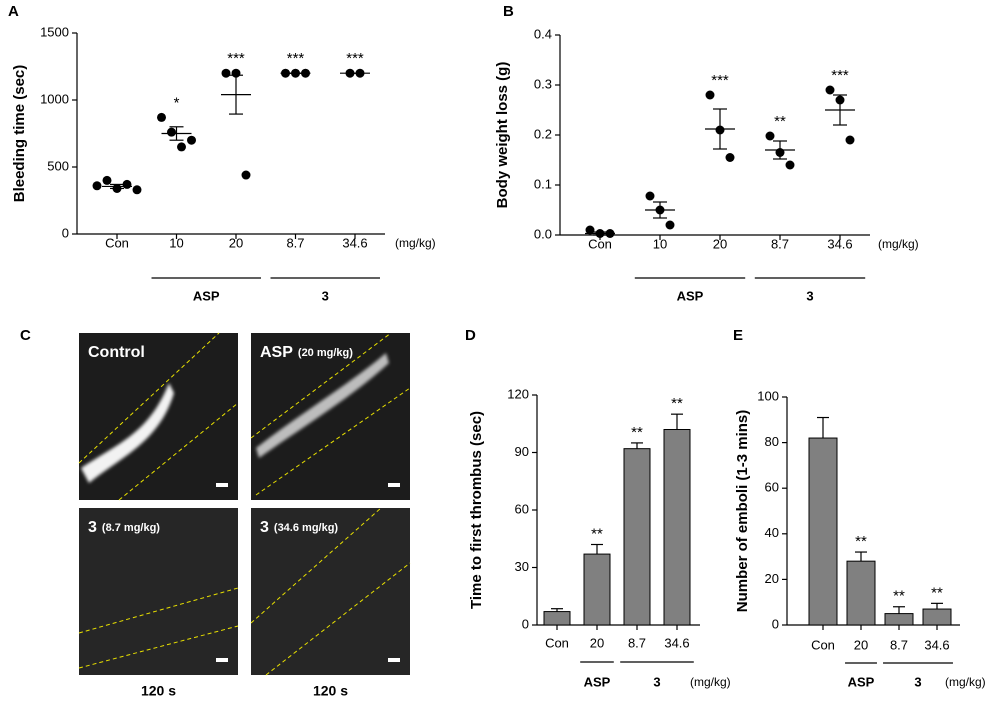 This screenshot has height=702, width=1000. What do you see at coordinates (543, 33) in the screenshot?
I see `y-tick-label: 0.4` at bounding box center [543, 33].